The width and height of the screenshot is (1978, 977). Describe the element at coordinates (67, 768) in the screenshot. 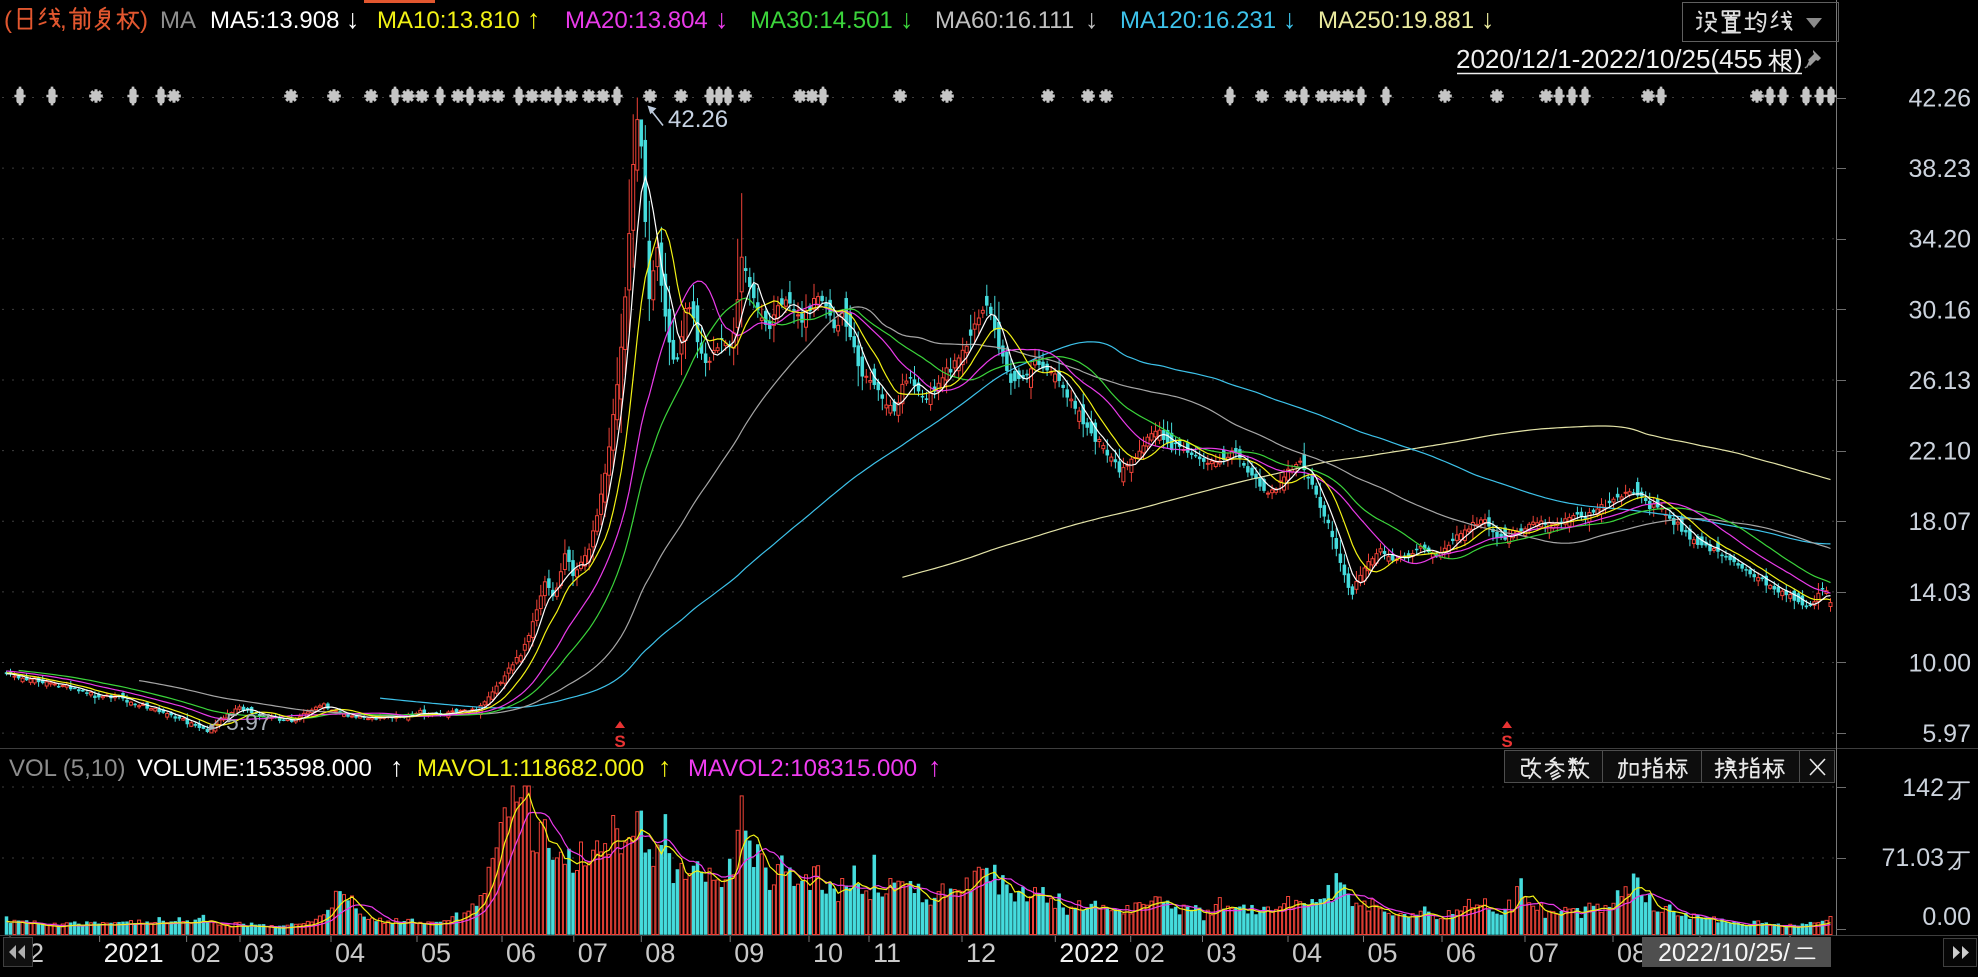

I see `svg-text: VOL (5,10)` at that location.